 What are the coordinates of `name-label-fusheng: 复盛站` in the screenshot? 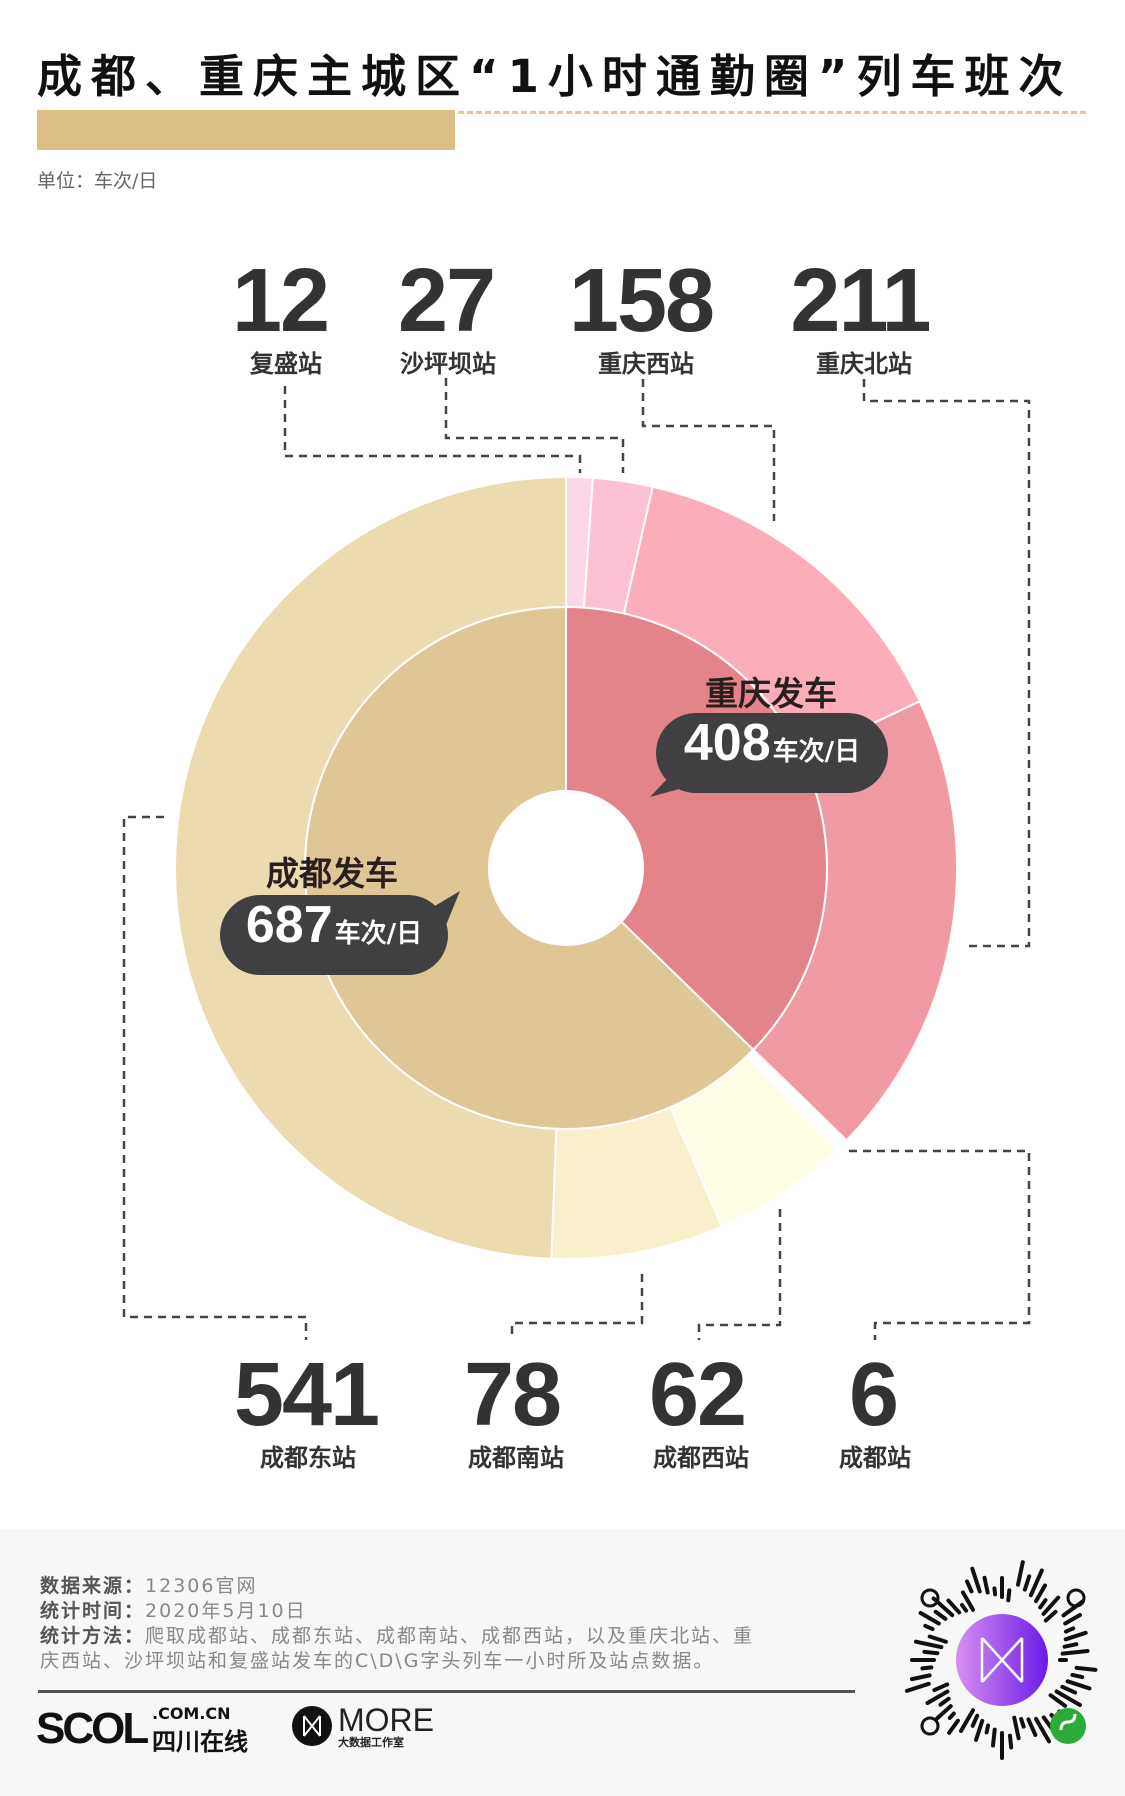 It's located at (286, 364).